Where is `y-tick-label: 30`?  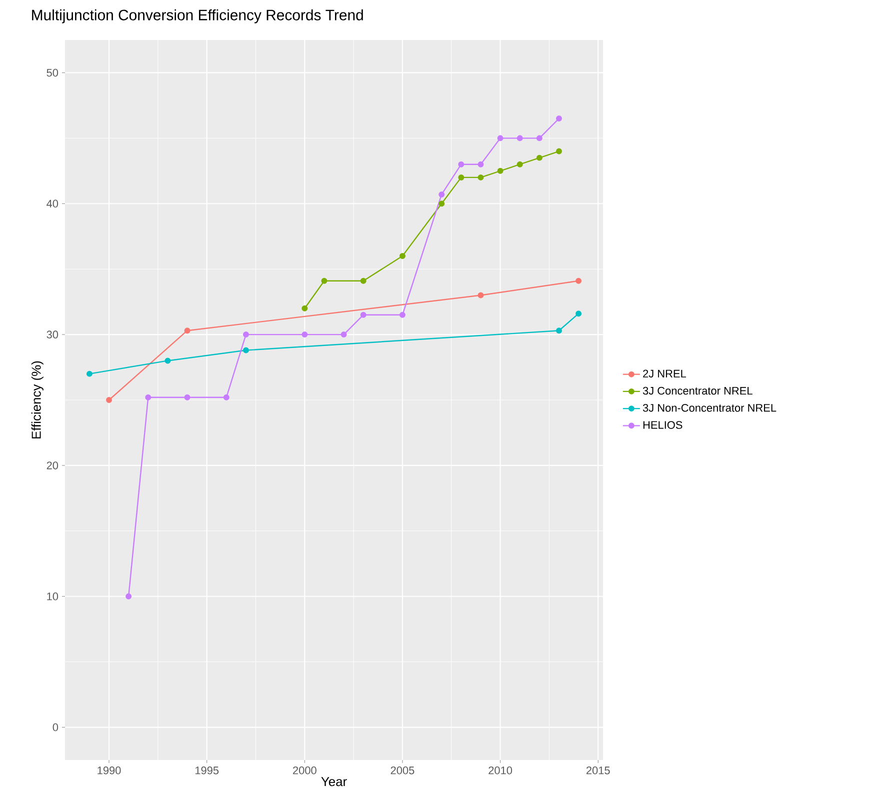
y-tick-label: 30 is located at coordinates (52, 334).